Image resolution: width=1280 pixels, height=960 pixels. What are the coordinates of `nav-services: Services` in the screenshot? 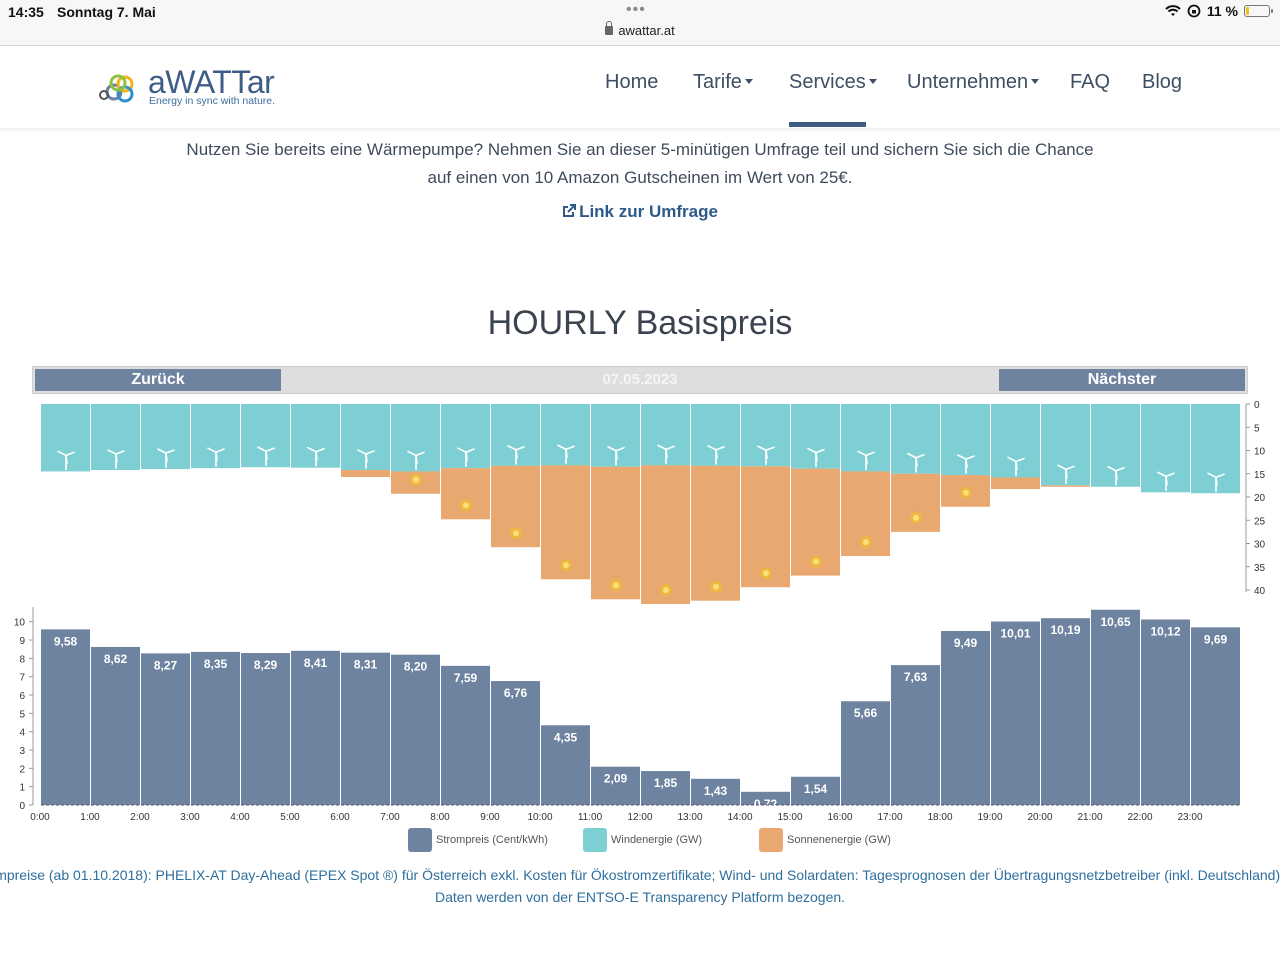 It's located at (833, 82).